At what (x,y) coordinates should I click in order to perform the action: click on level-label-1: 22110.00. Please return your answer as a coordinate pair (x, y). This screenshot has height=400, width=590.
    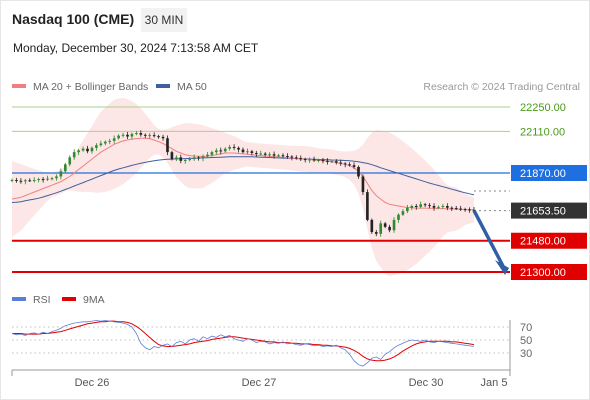
    Looking at the image, I should click on (542, 132).